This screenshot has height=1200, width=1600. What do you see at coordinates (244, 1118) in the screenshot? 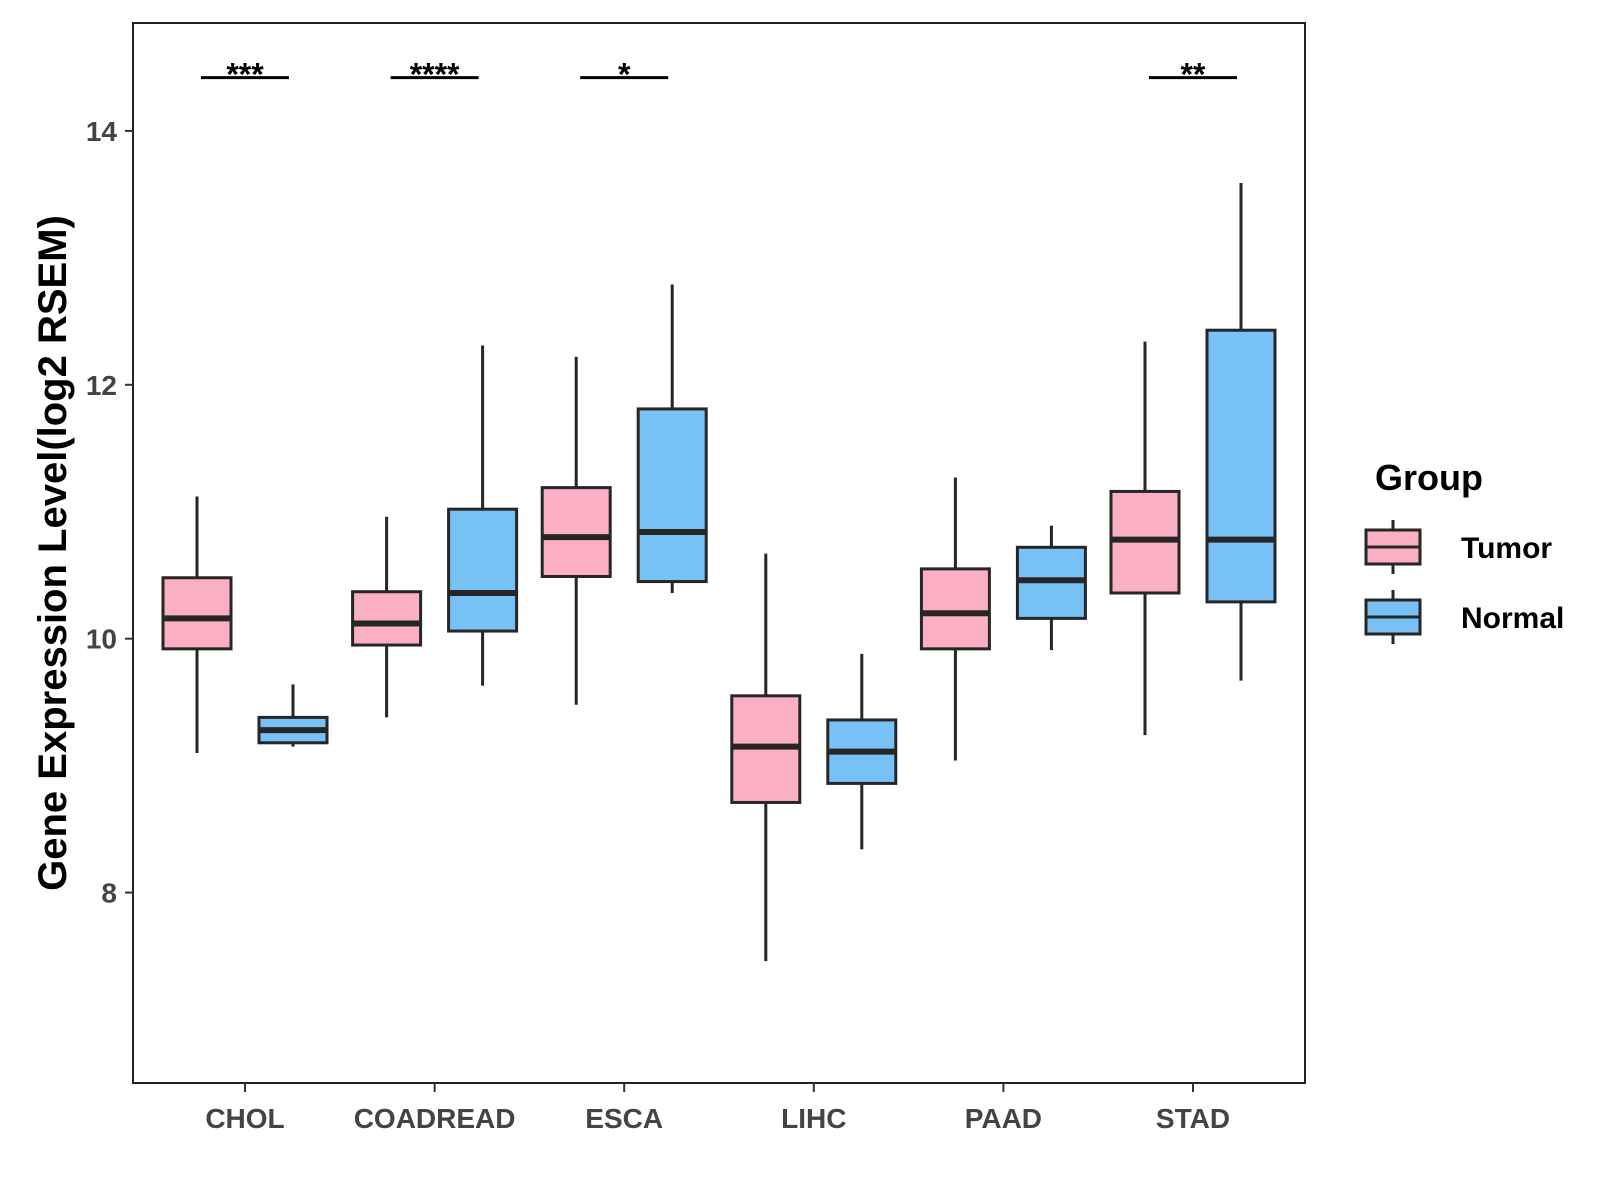
I see `x-tick-label: CHOL` at bounding box center [244, 1118].